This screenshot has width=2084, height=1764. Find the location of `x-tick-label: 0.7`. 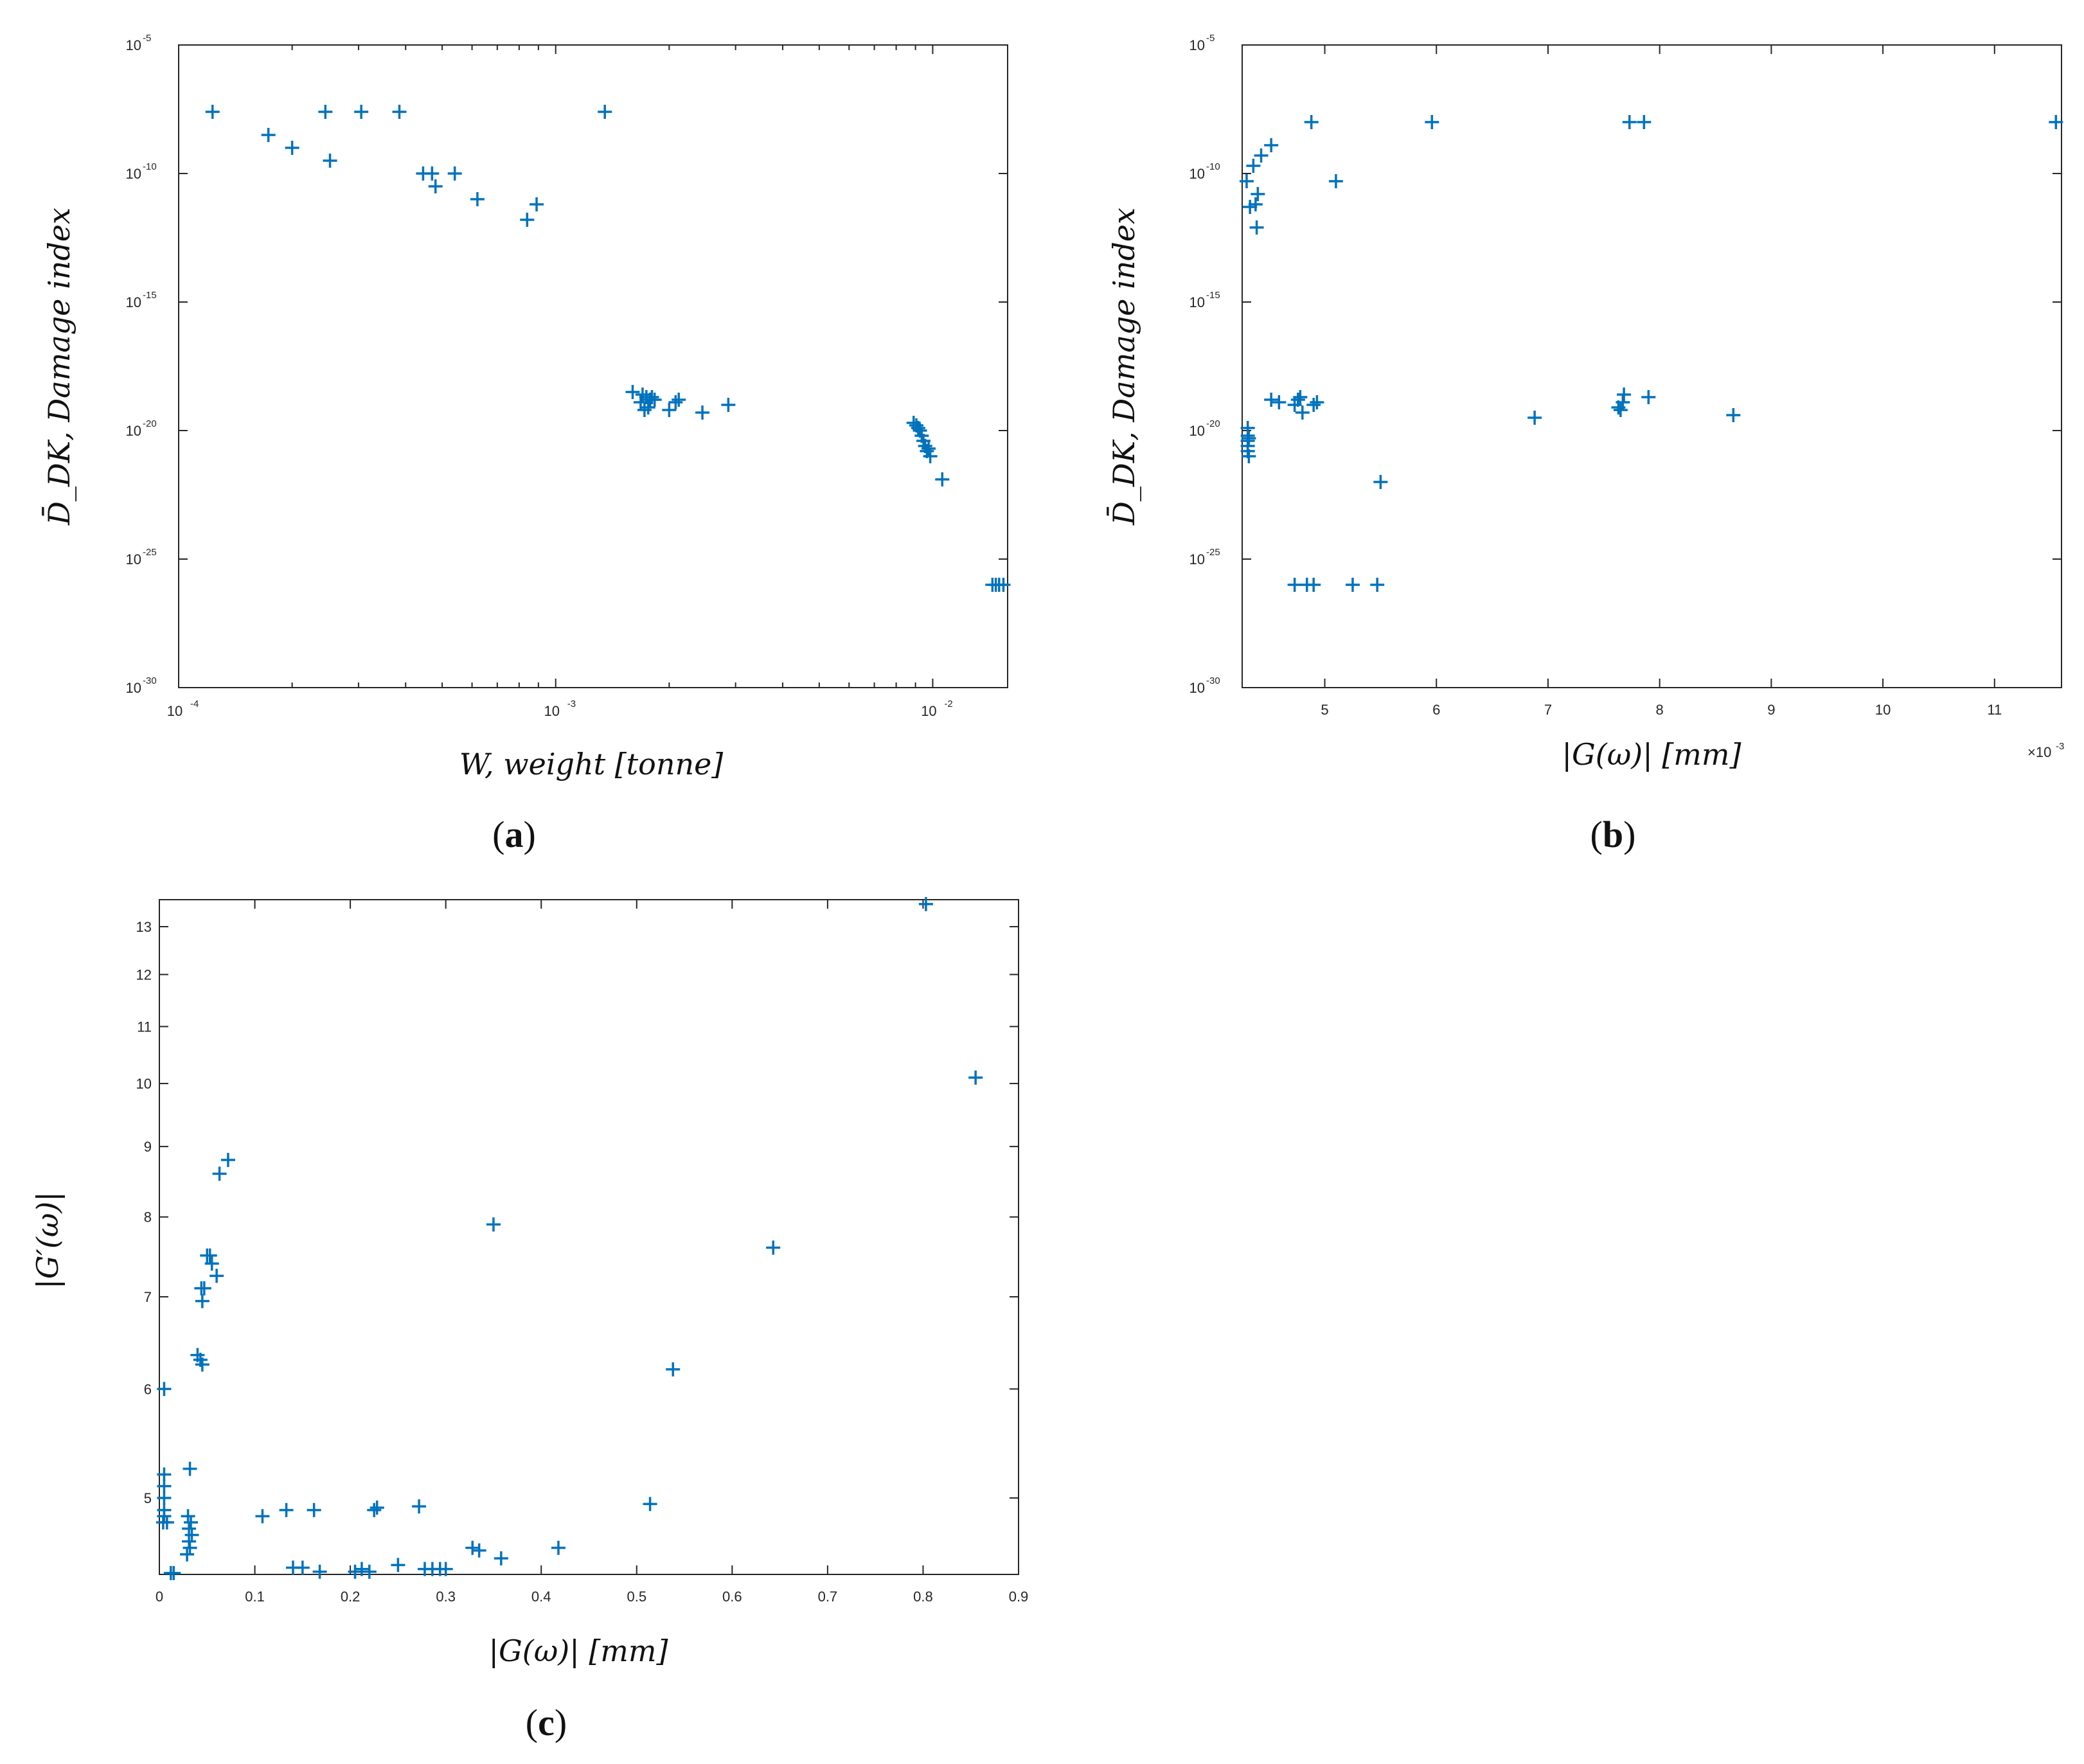

x-tick-label: 0.7 is located at coordinates (828, 1597).